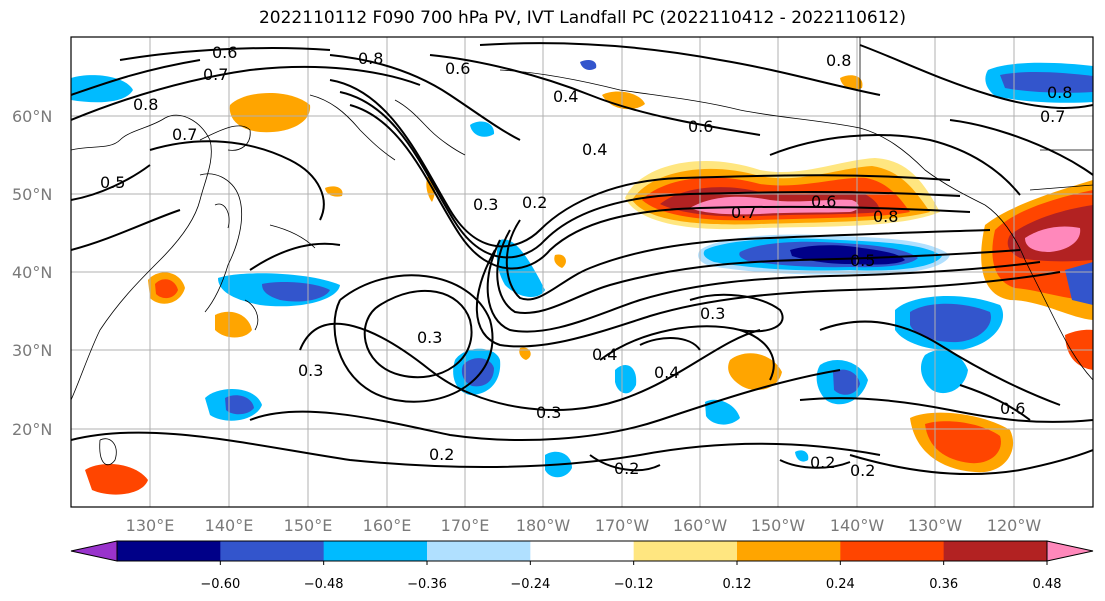 The width and height of the screenshot is (1105, 601). Describe the element at coordinates (387, 525) in the screenshot. I see `lon-label: 160°E` at that location.